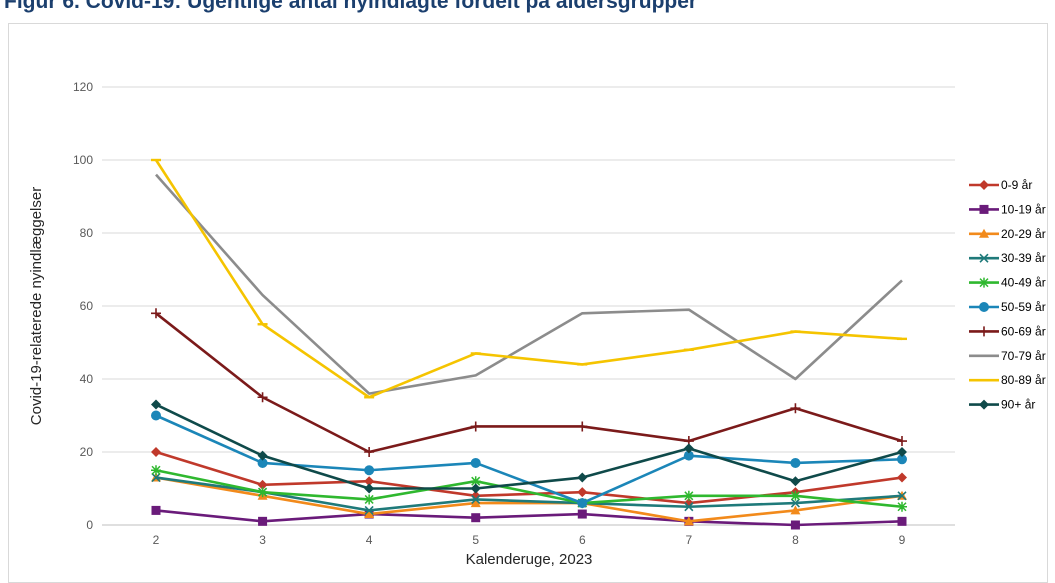 The height and width of the screenshot is (583, 1055). Describe the element at coordinates (87, 233) in the screenshot. I see `y-tick-label: 80` at that location.